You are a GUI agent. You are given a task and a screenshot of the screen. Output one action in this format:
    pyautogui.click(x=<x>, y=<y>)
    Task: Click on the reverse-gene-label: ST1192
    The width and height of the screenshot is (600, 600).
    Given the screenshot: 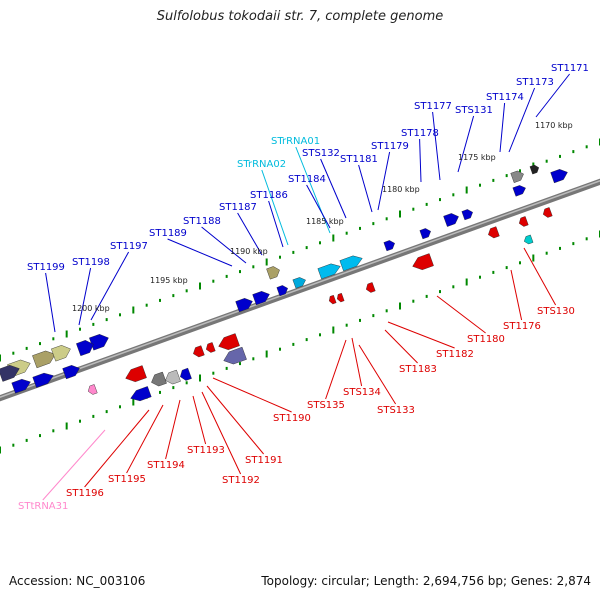 What is the action you would take?
    pyautogui.click(x=241, y=480)
    